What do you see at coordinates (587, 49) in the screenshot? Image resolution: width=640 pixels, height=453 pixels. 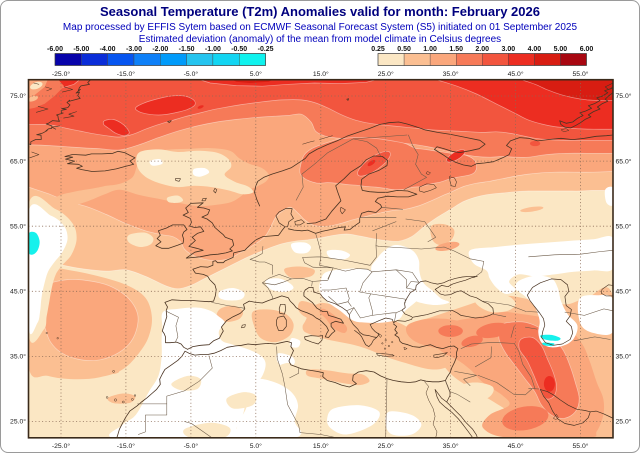 I see `svg-text: 6.00` at bounding box center [587, 49].